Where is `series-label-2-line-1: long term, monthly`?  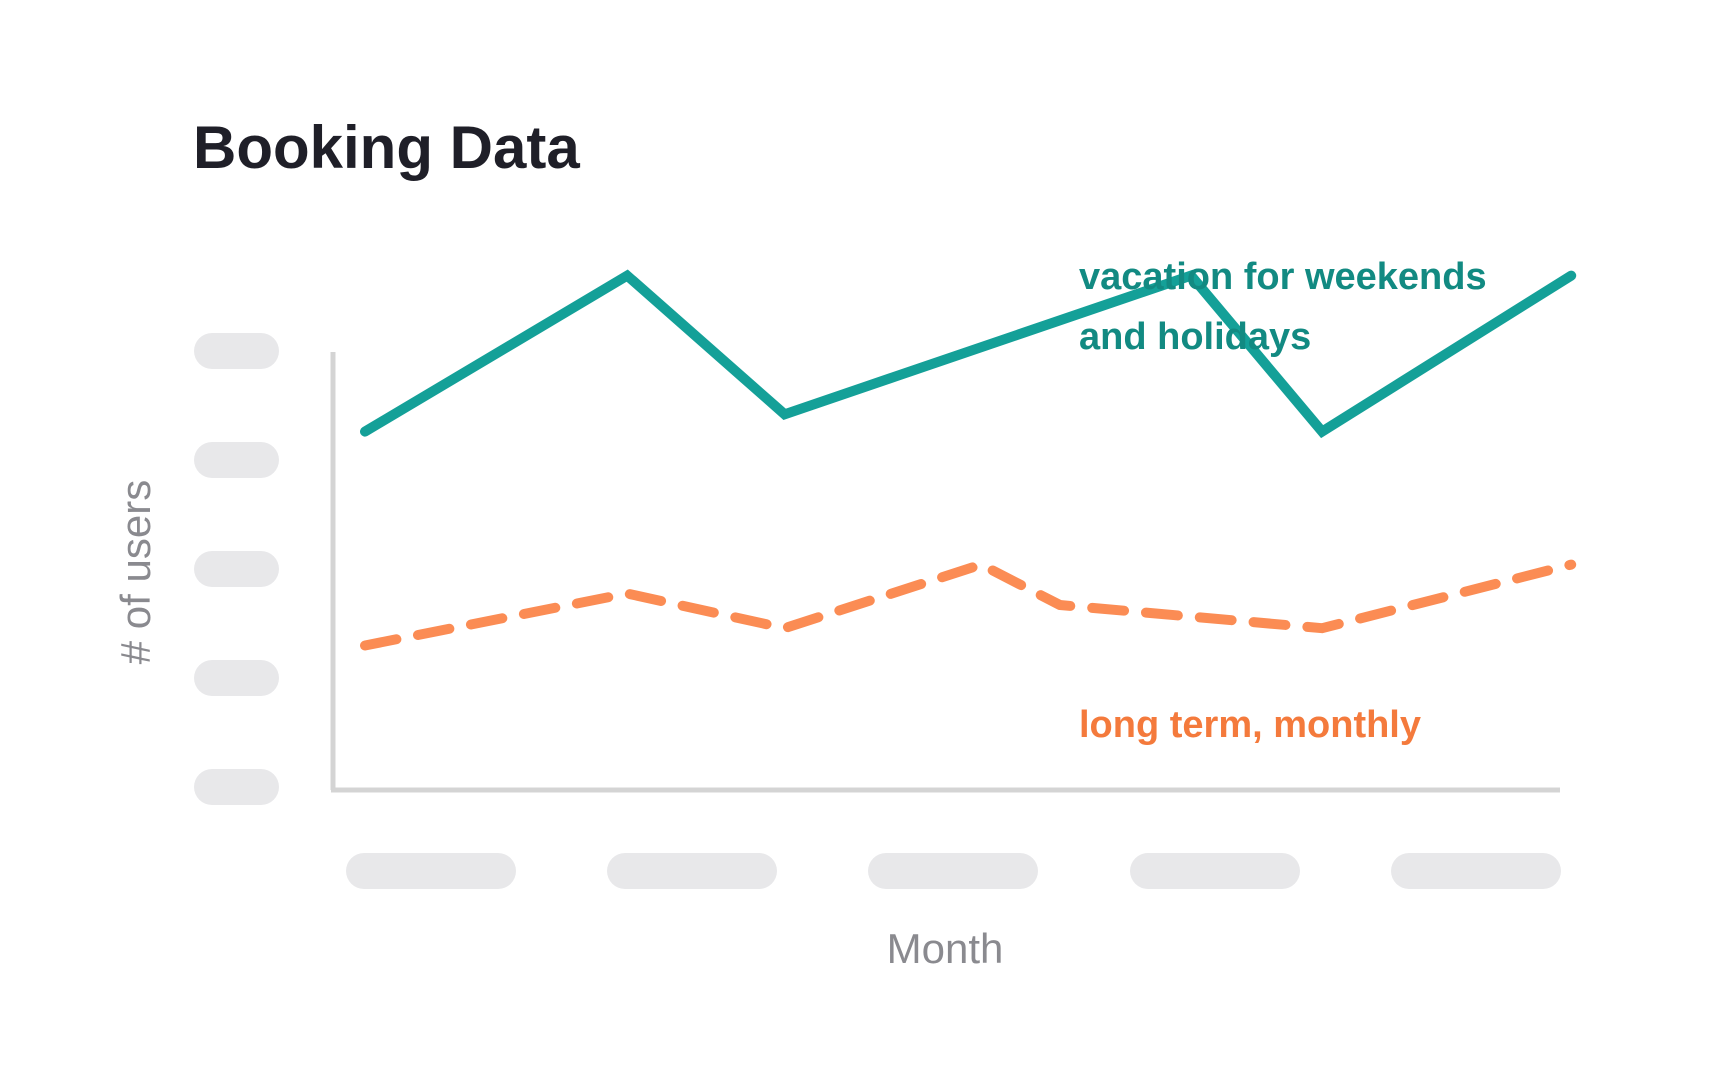
series-label-2-line-1: long term, monthly is located at coordinates (1250, 725).